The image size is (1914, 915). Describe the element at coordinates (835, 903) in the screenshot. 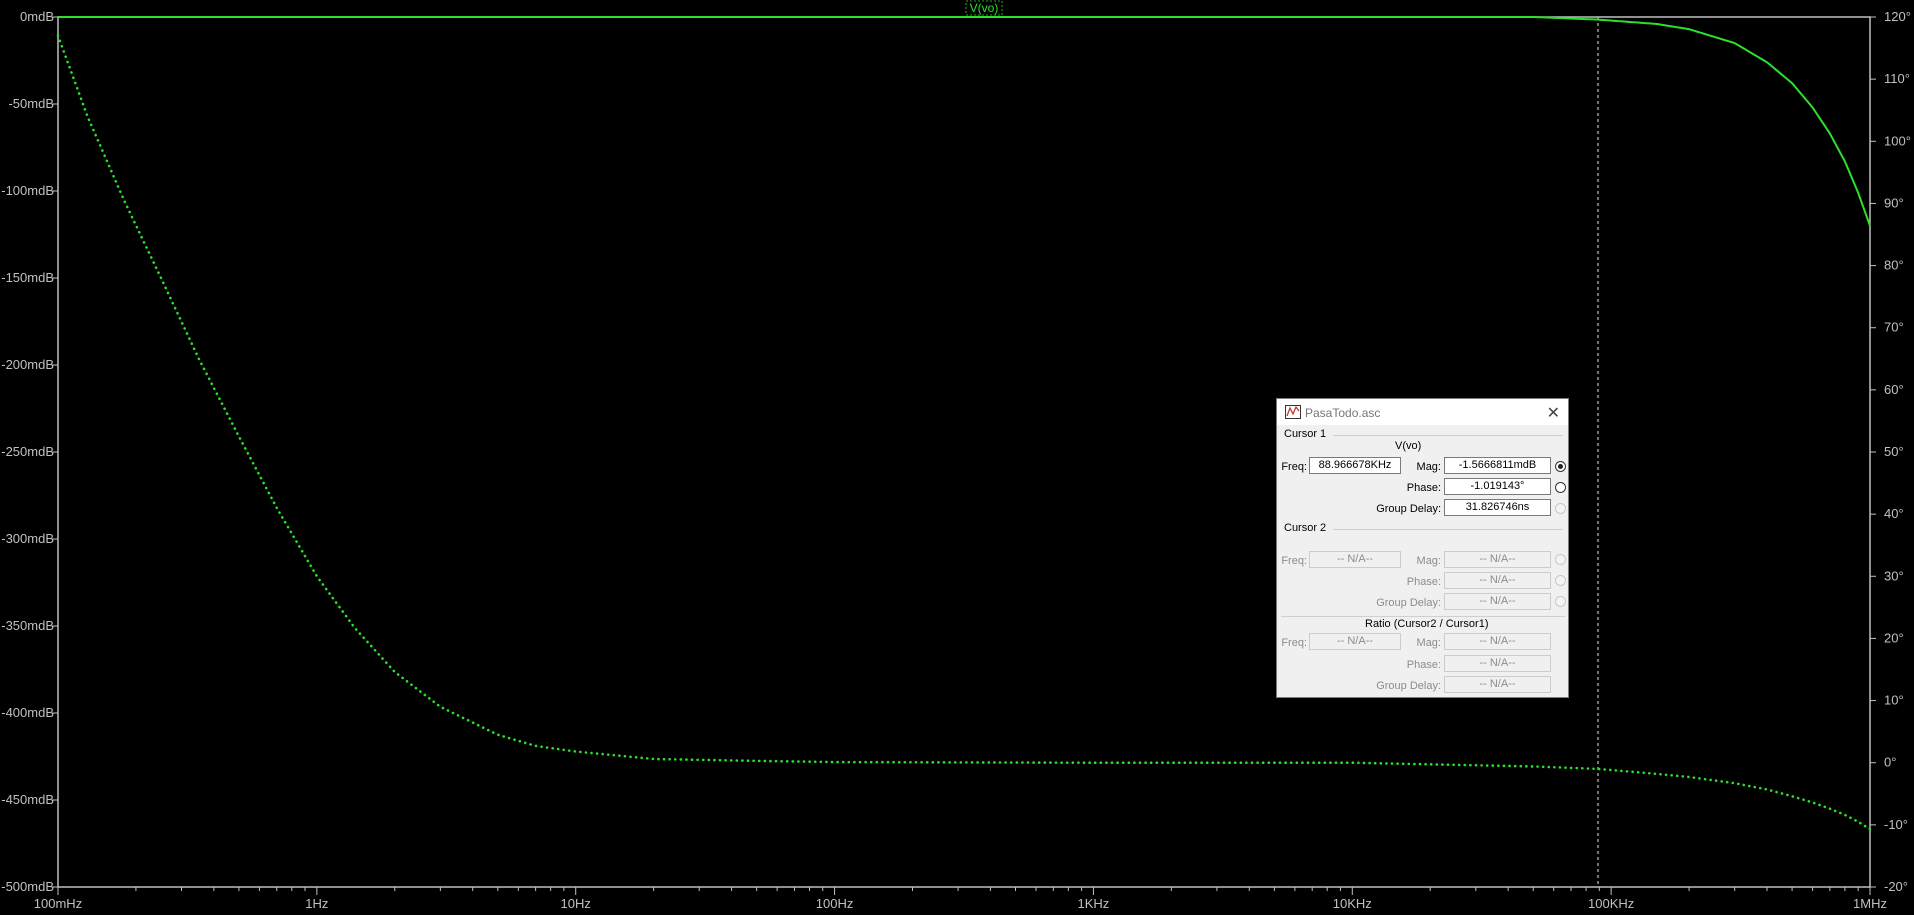

I see `x-tick-label: 100Hz` at that location.